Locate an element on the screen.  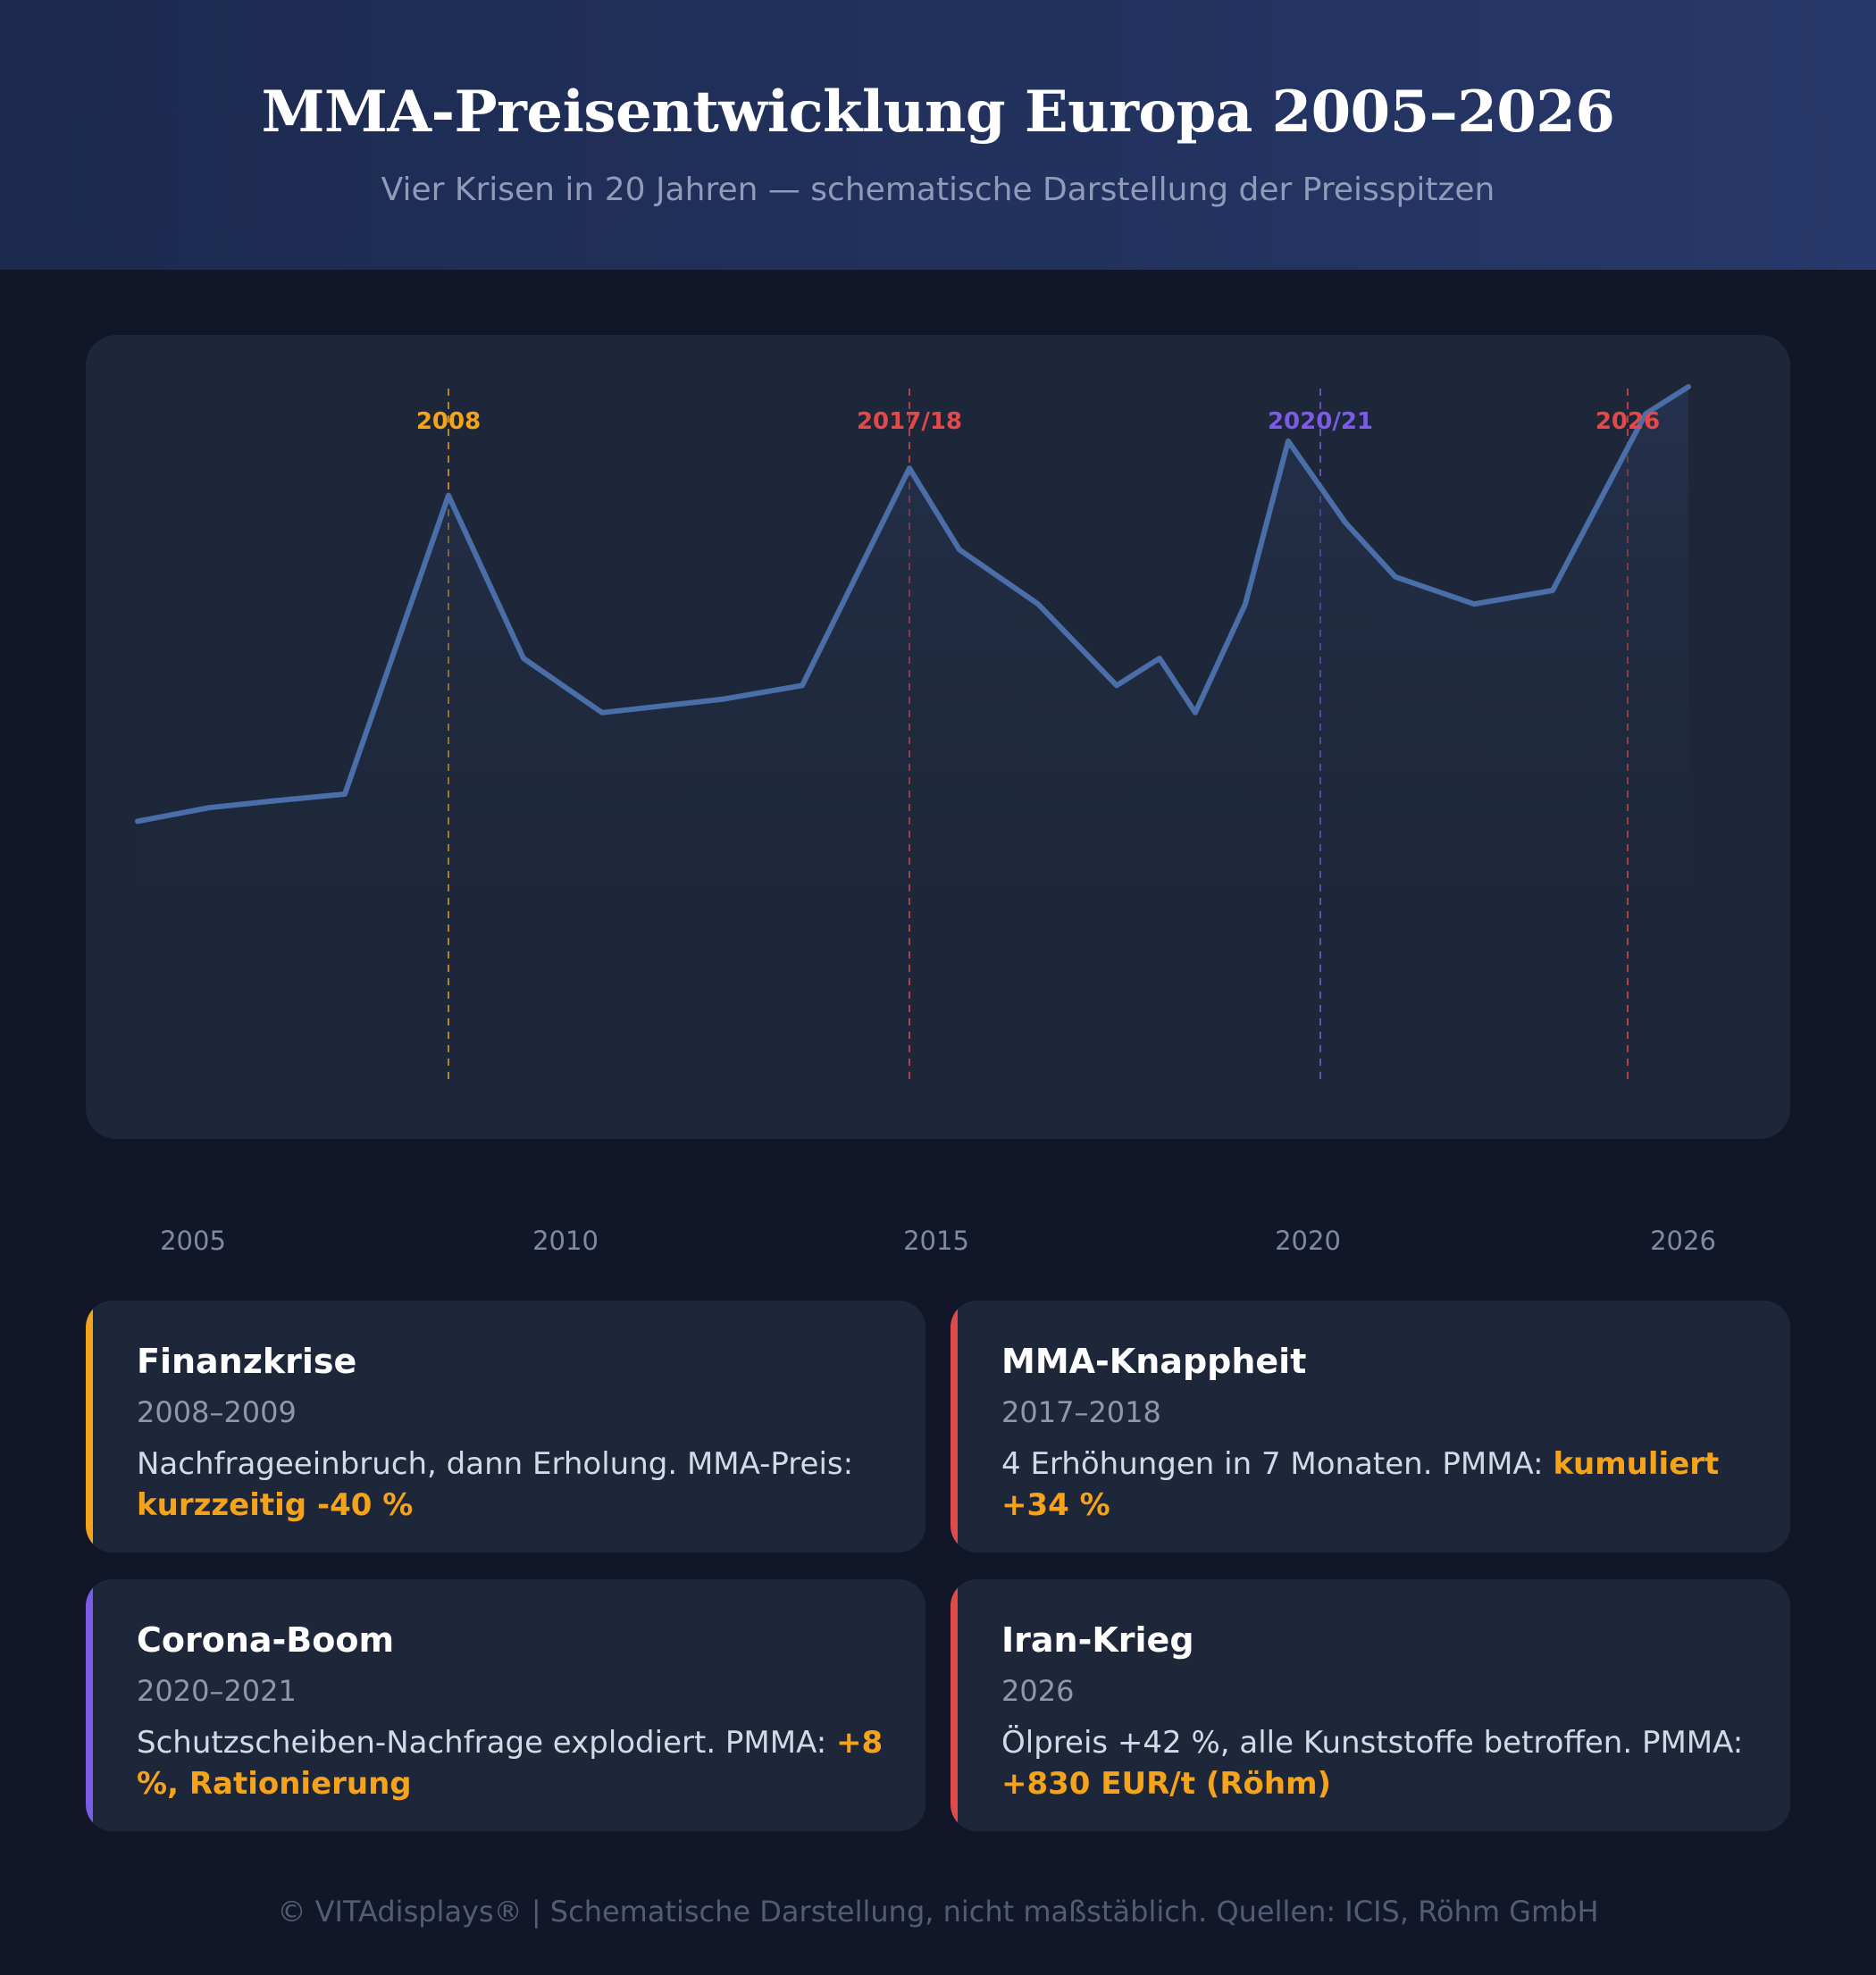
crisis-marker-label-2: 2020/21 is located at coordinates (1320, 421).